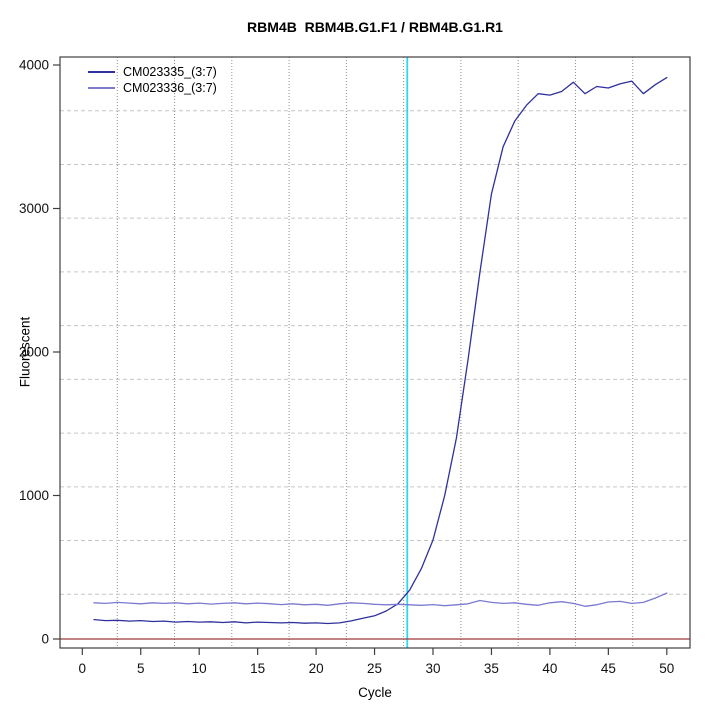 This screenshot has width=720, height=720. What do you see at coordinates (34, 208) in the screenshot?
I see `y-tick-label: 3000` at bounding box center [34, 208].